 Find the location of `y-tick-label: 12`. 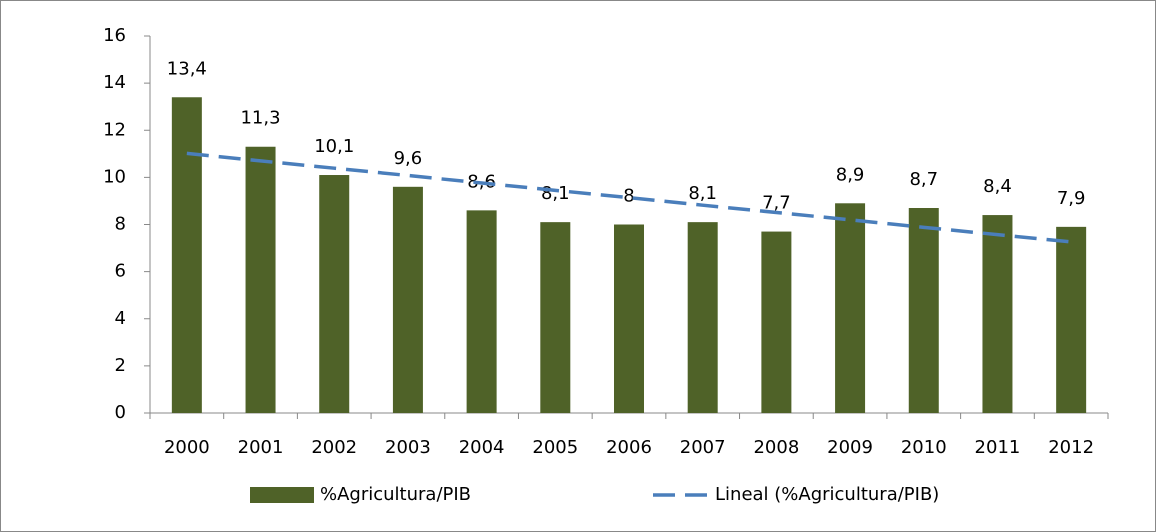

y-tick-label: 12 is located at coordinates (114, 129).